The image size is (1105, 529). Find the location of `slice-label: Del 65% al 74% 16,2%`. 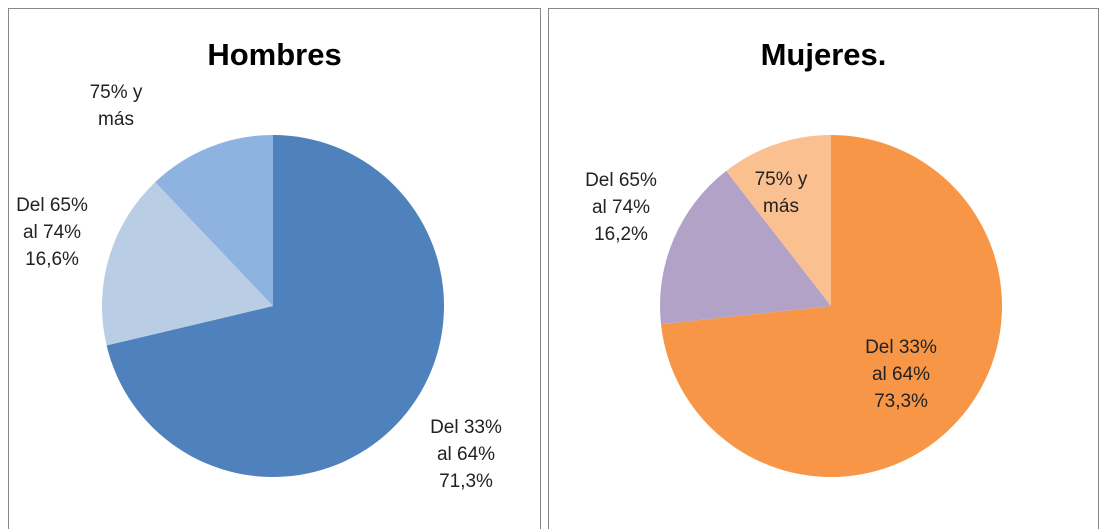

slice-label: Del 65% al 74% 16,2% is located at coordinates (621, 207).